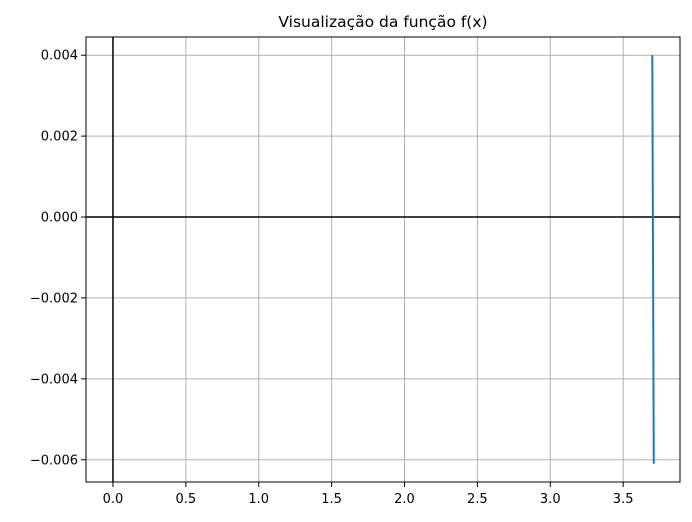  Describe the element at coordinates (186, 499) in the screenshot. I see `x-tick-label: 0.5` at that location.